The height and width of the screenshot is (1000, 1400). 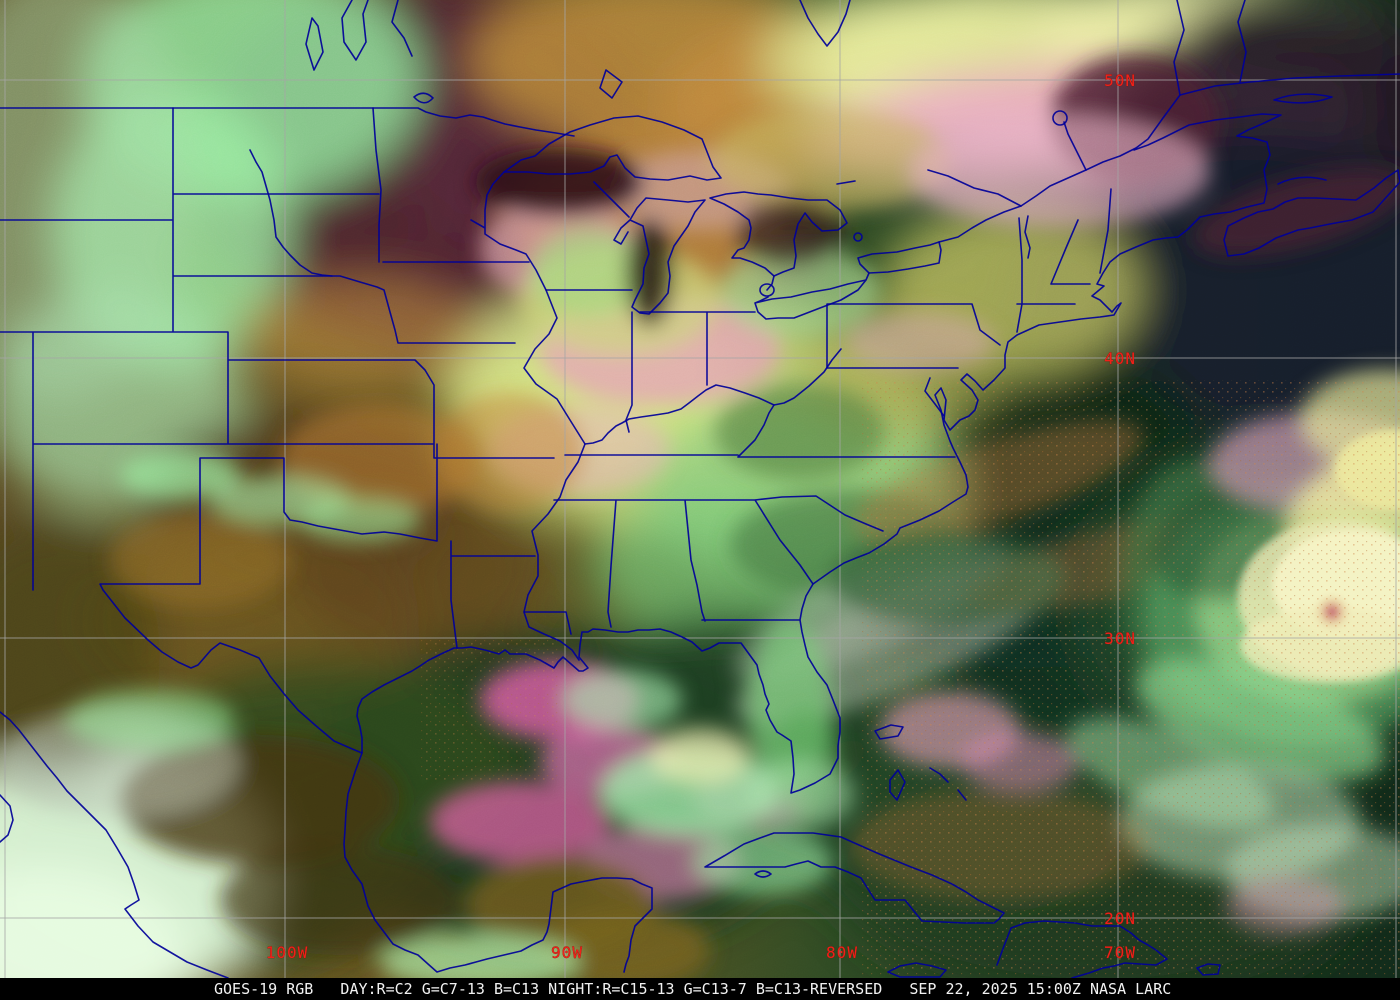 What do you see at coordinates (1027, 237) in the screenshot?
I see `lake-champlain` at bounding box center [1027, 237].